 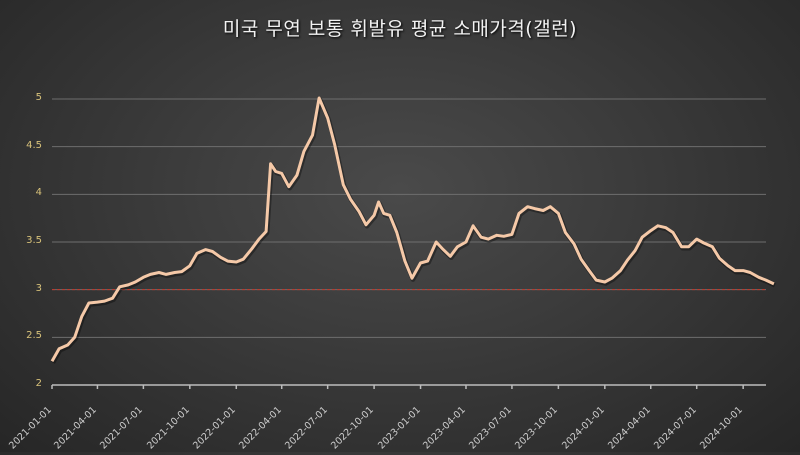 I want to click on y-tick-label: 2, so click(x=38, y=383).